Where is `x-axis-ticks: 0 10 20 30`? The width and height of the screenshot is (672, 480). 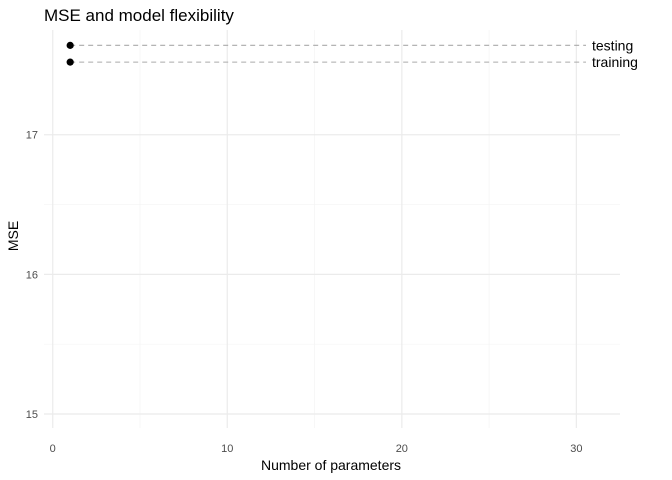
x-axis-ticks: 0 10 20 30 is located at coordinates (316, 449).